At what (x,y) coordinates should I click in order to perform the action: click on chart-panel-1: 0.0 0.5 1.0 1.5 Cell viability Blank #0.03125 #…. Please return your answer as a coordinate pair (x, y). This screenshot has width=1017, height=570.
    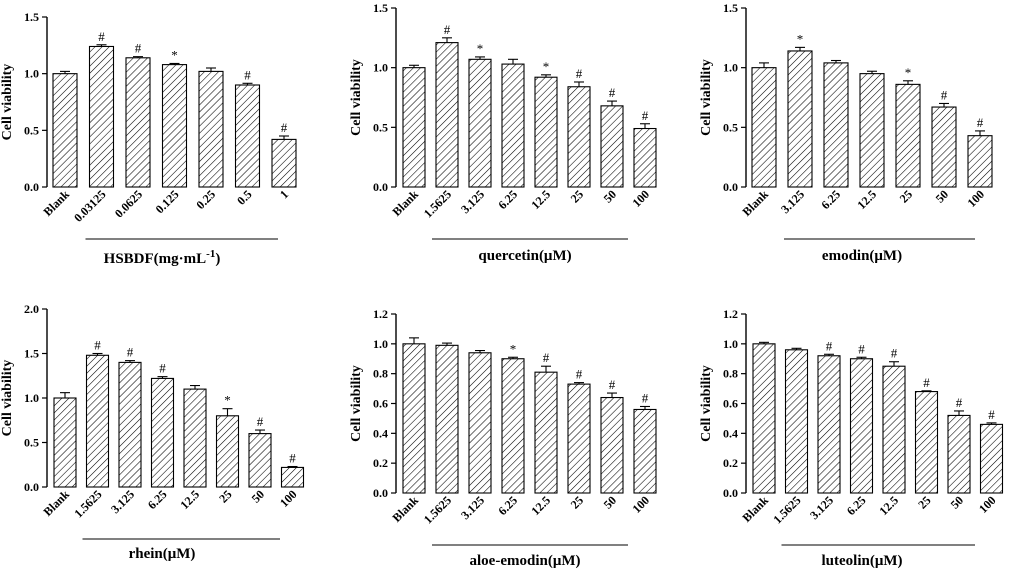
    Looking at the image, I should click on (148, 138).